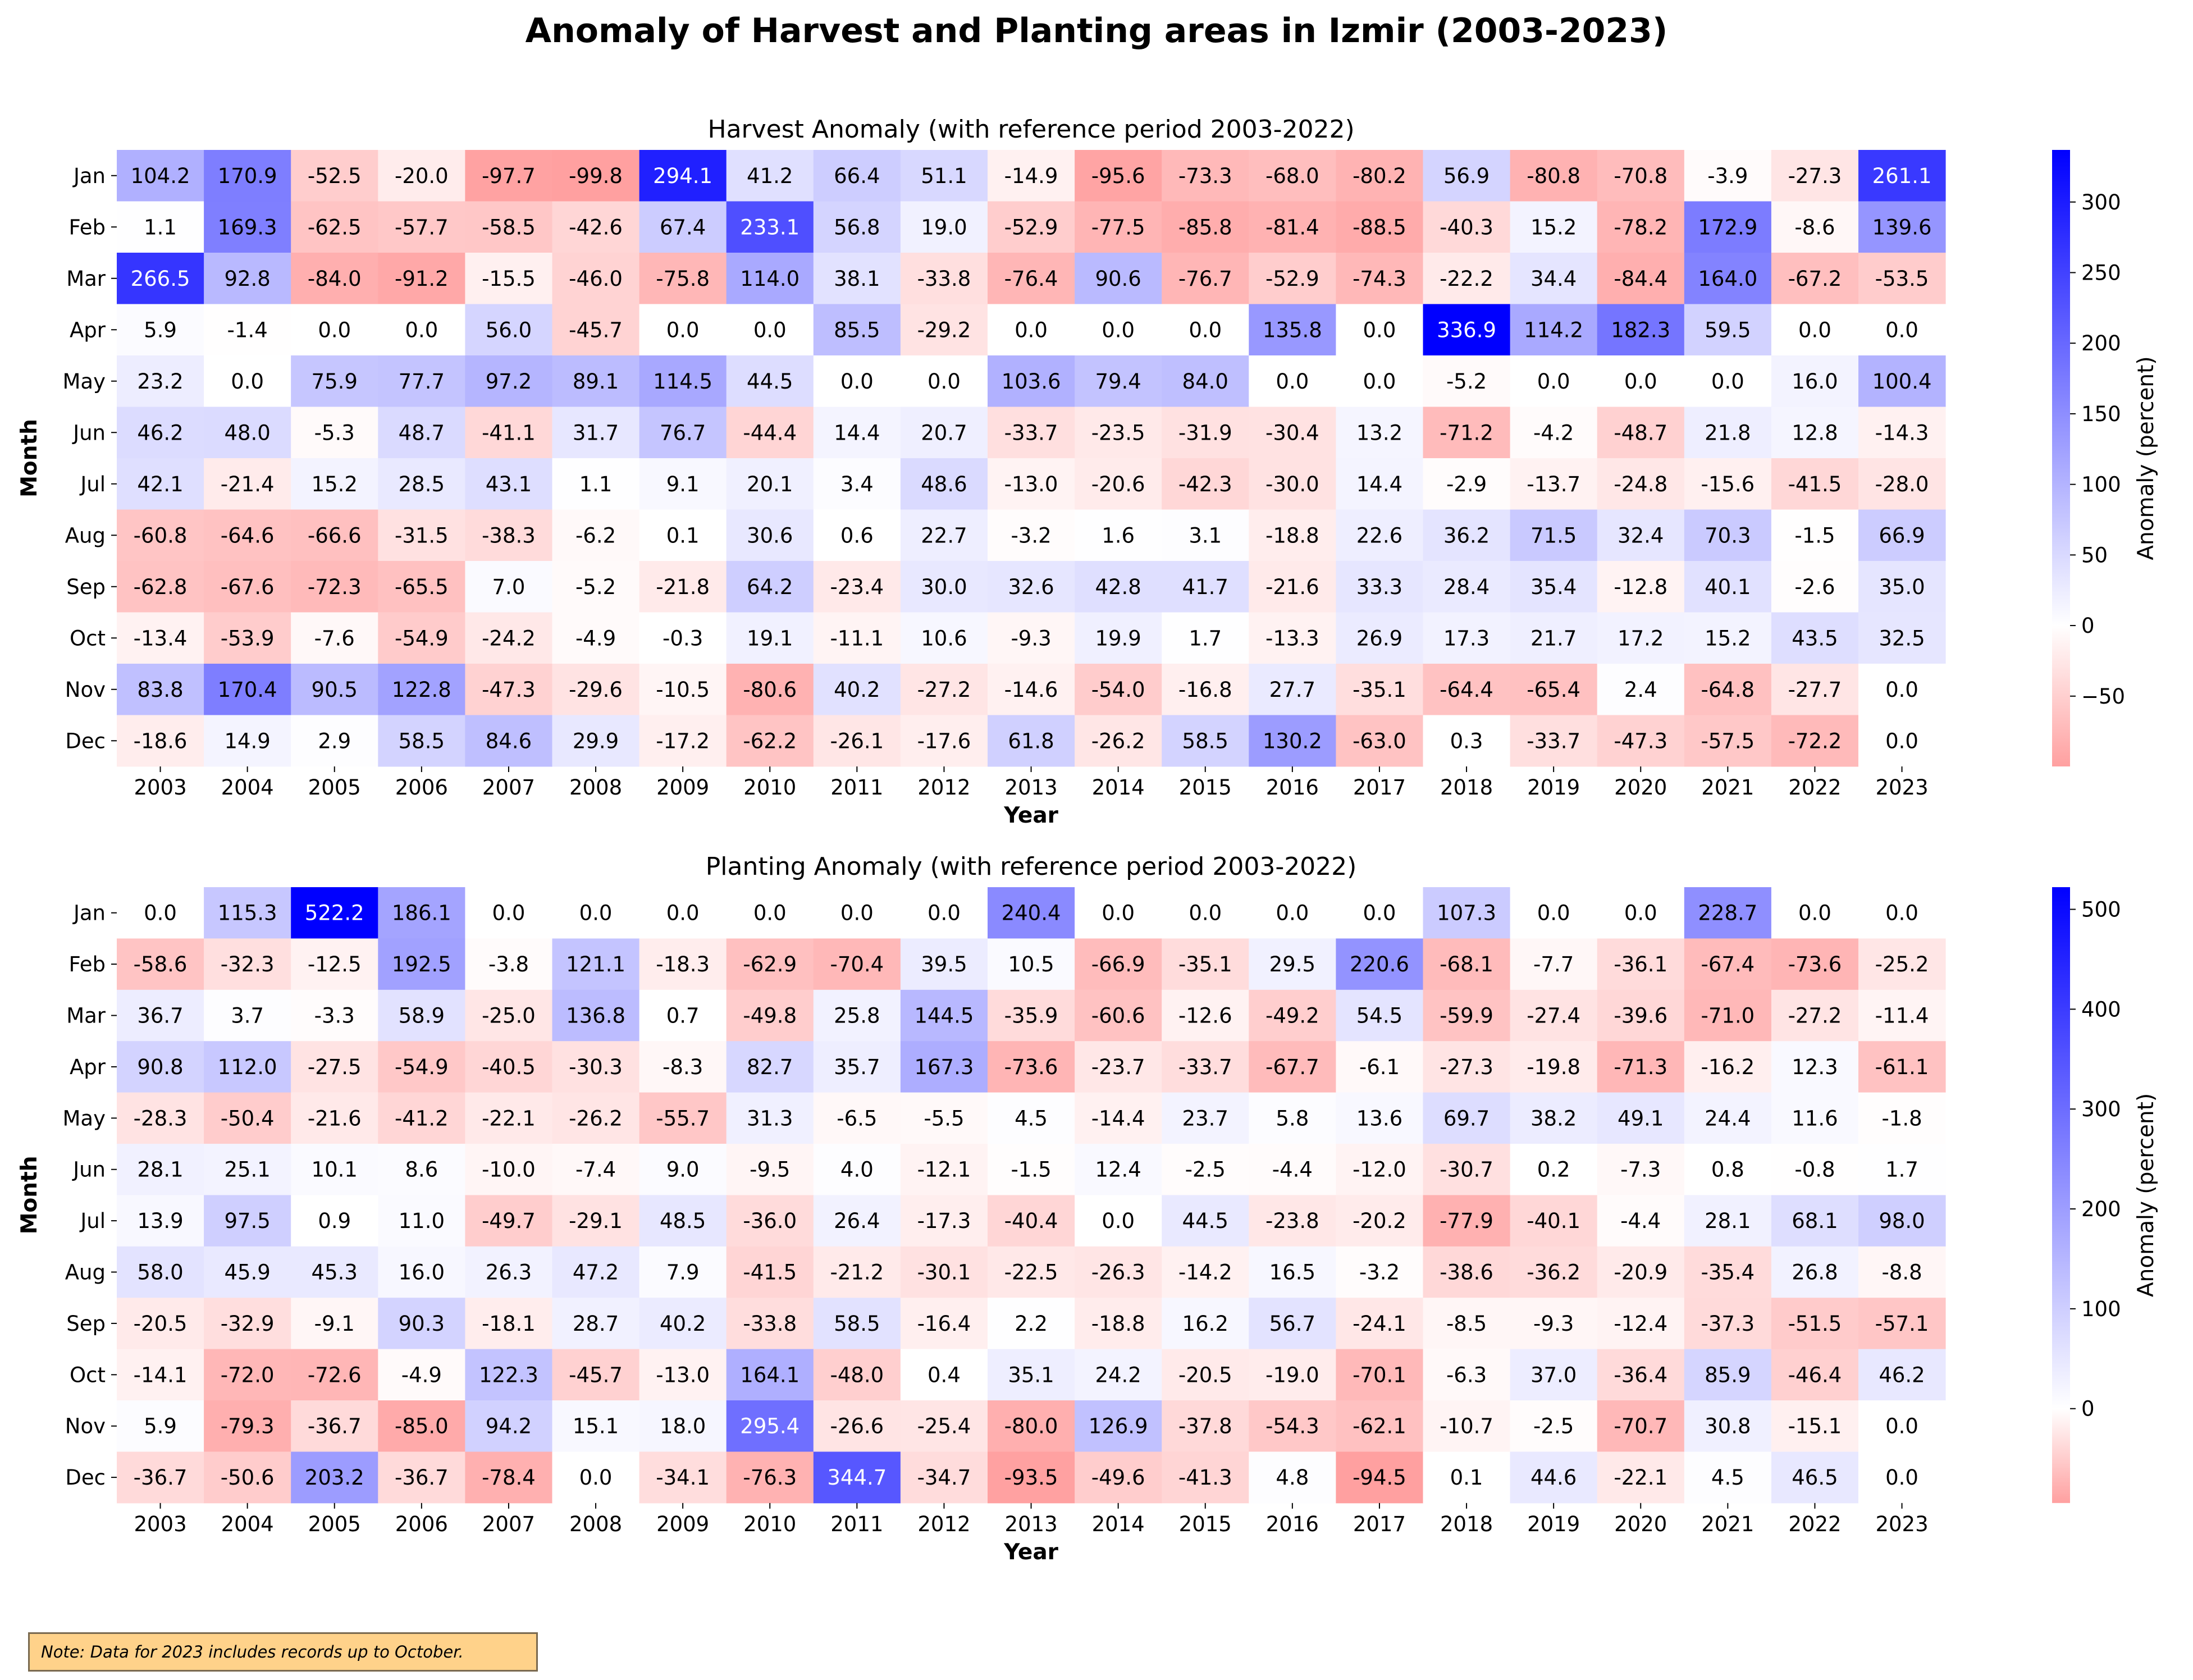  I want to click on cell-value-label: -30.1, so click(944, 1273).